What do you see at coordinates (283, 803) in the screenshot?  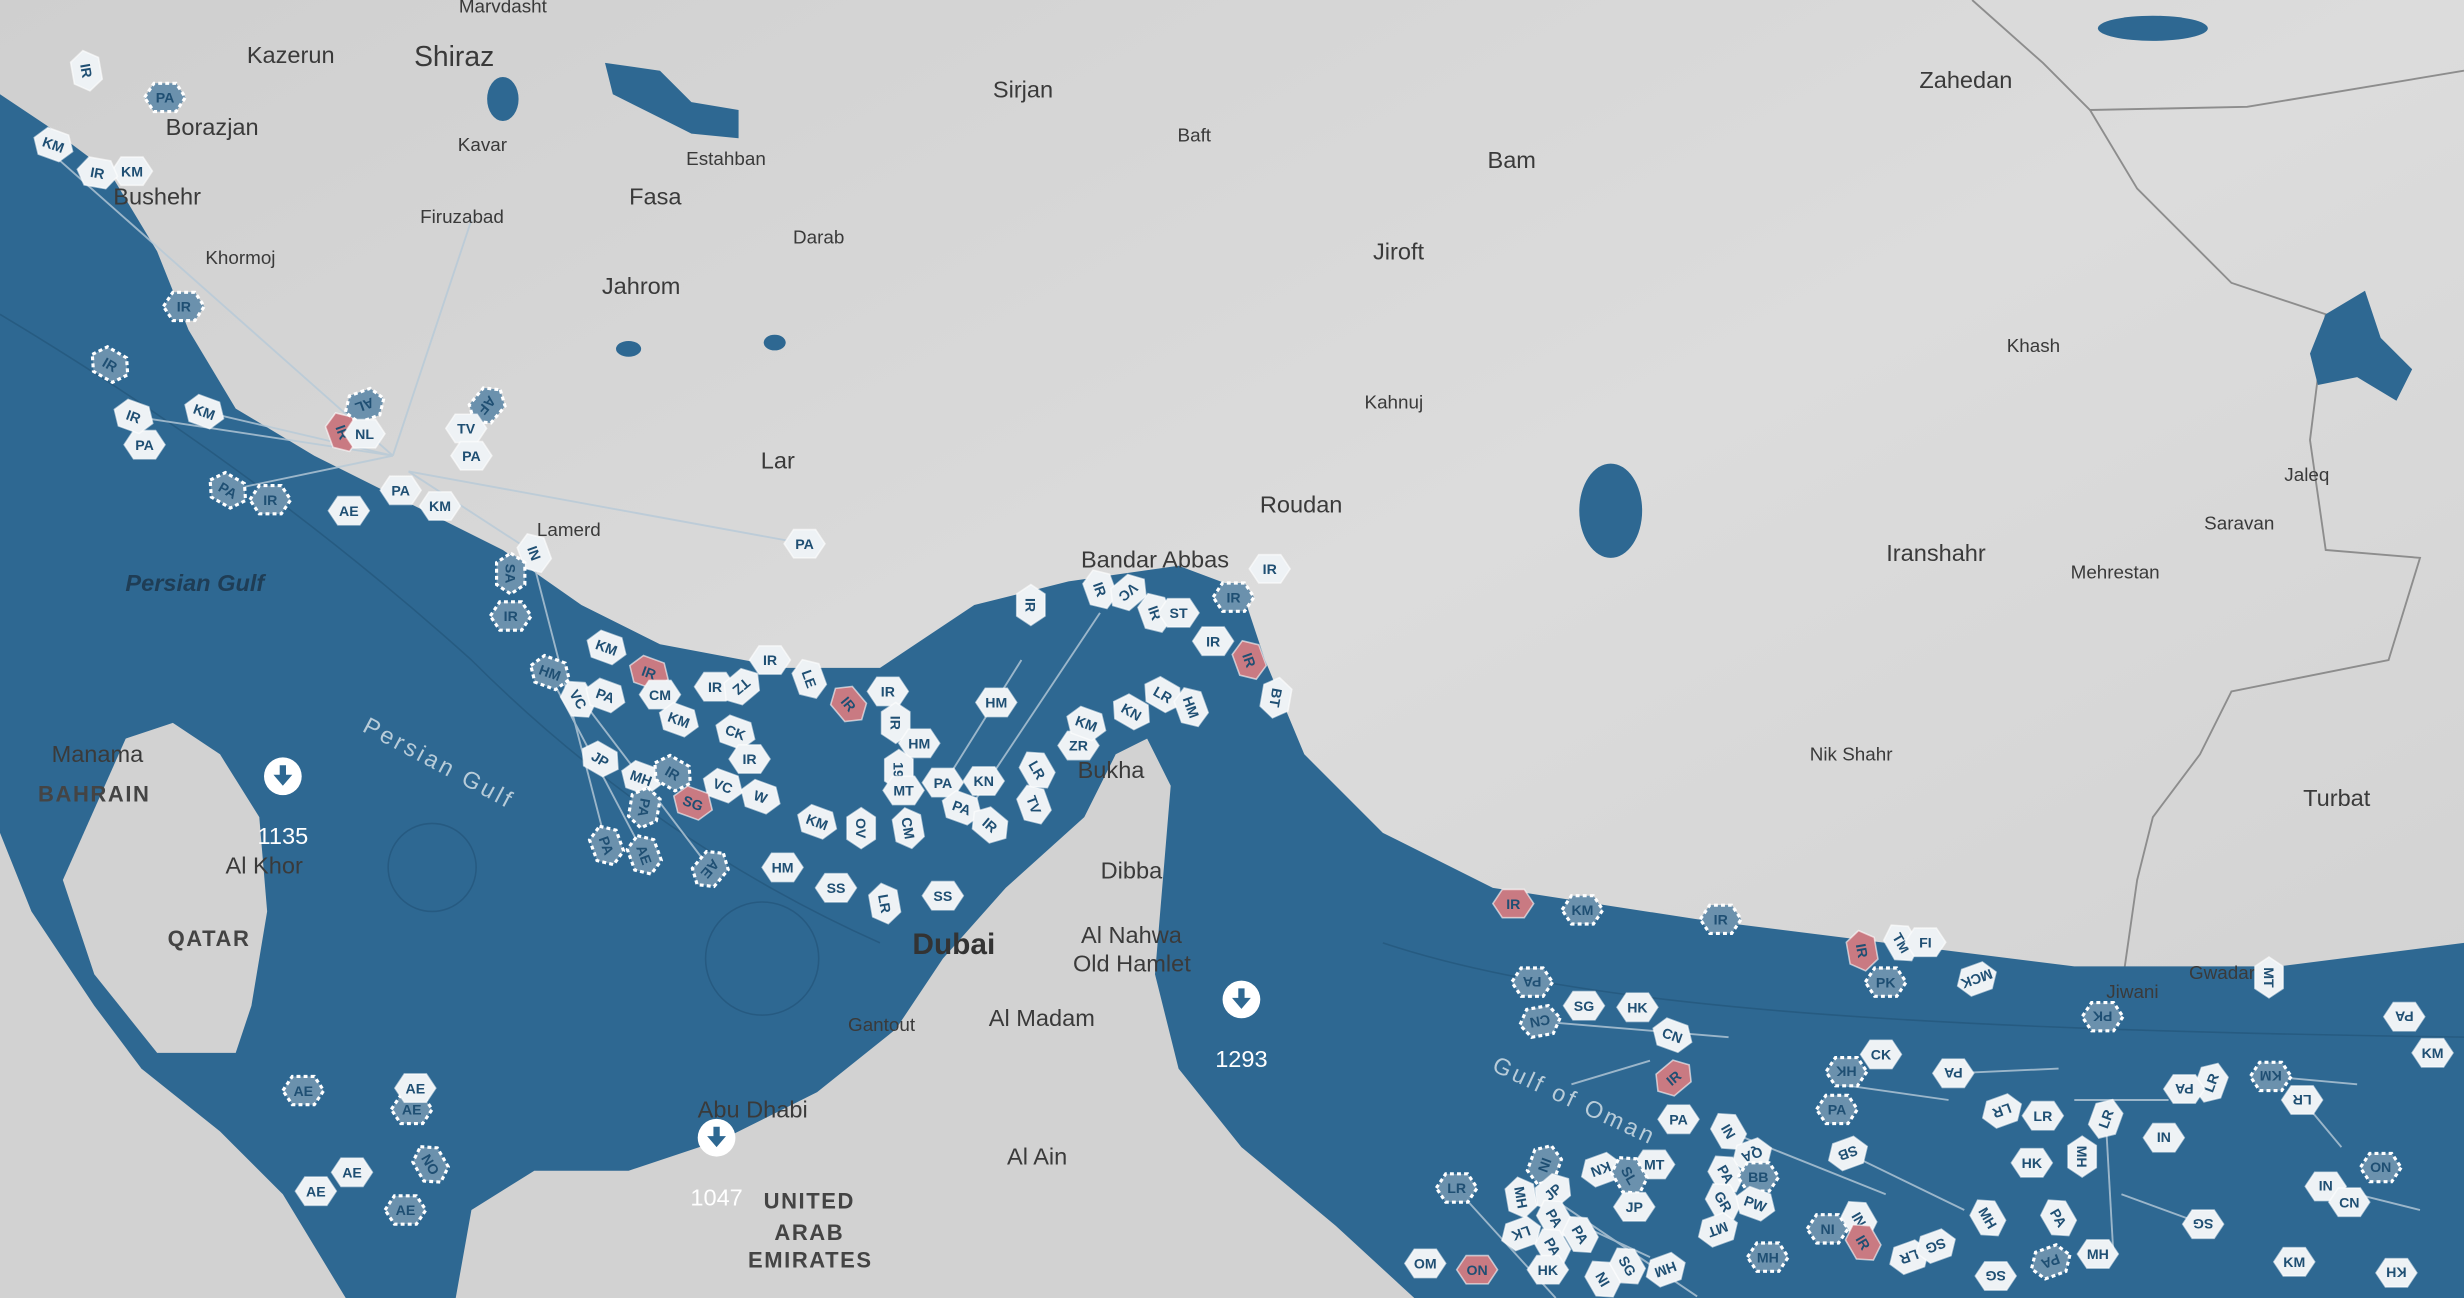 I see `vessel-cluster: 1135` at bounding box center [283, 803].